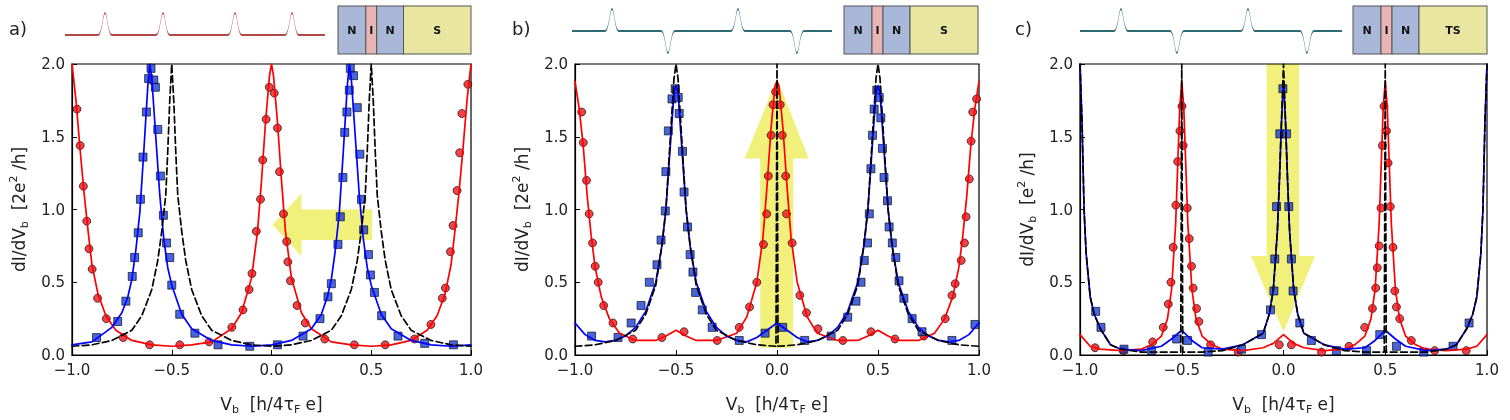  I want to click on y-axis-title: dI/dVb [e2 /h], so click(1027, 209).